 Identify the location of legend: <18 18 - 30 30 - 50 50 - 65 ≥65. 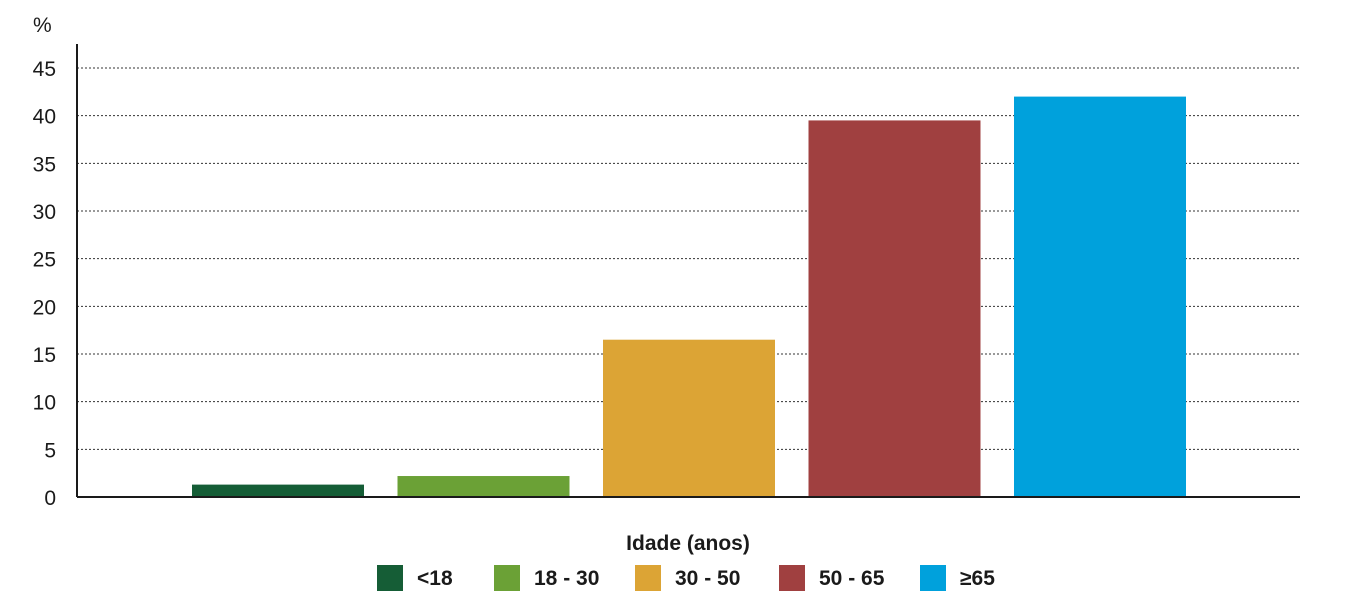
(686, 578).